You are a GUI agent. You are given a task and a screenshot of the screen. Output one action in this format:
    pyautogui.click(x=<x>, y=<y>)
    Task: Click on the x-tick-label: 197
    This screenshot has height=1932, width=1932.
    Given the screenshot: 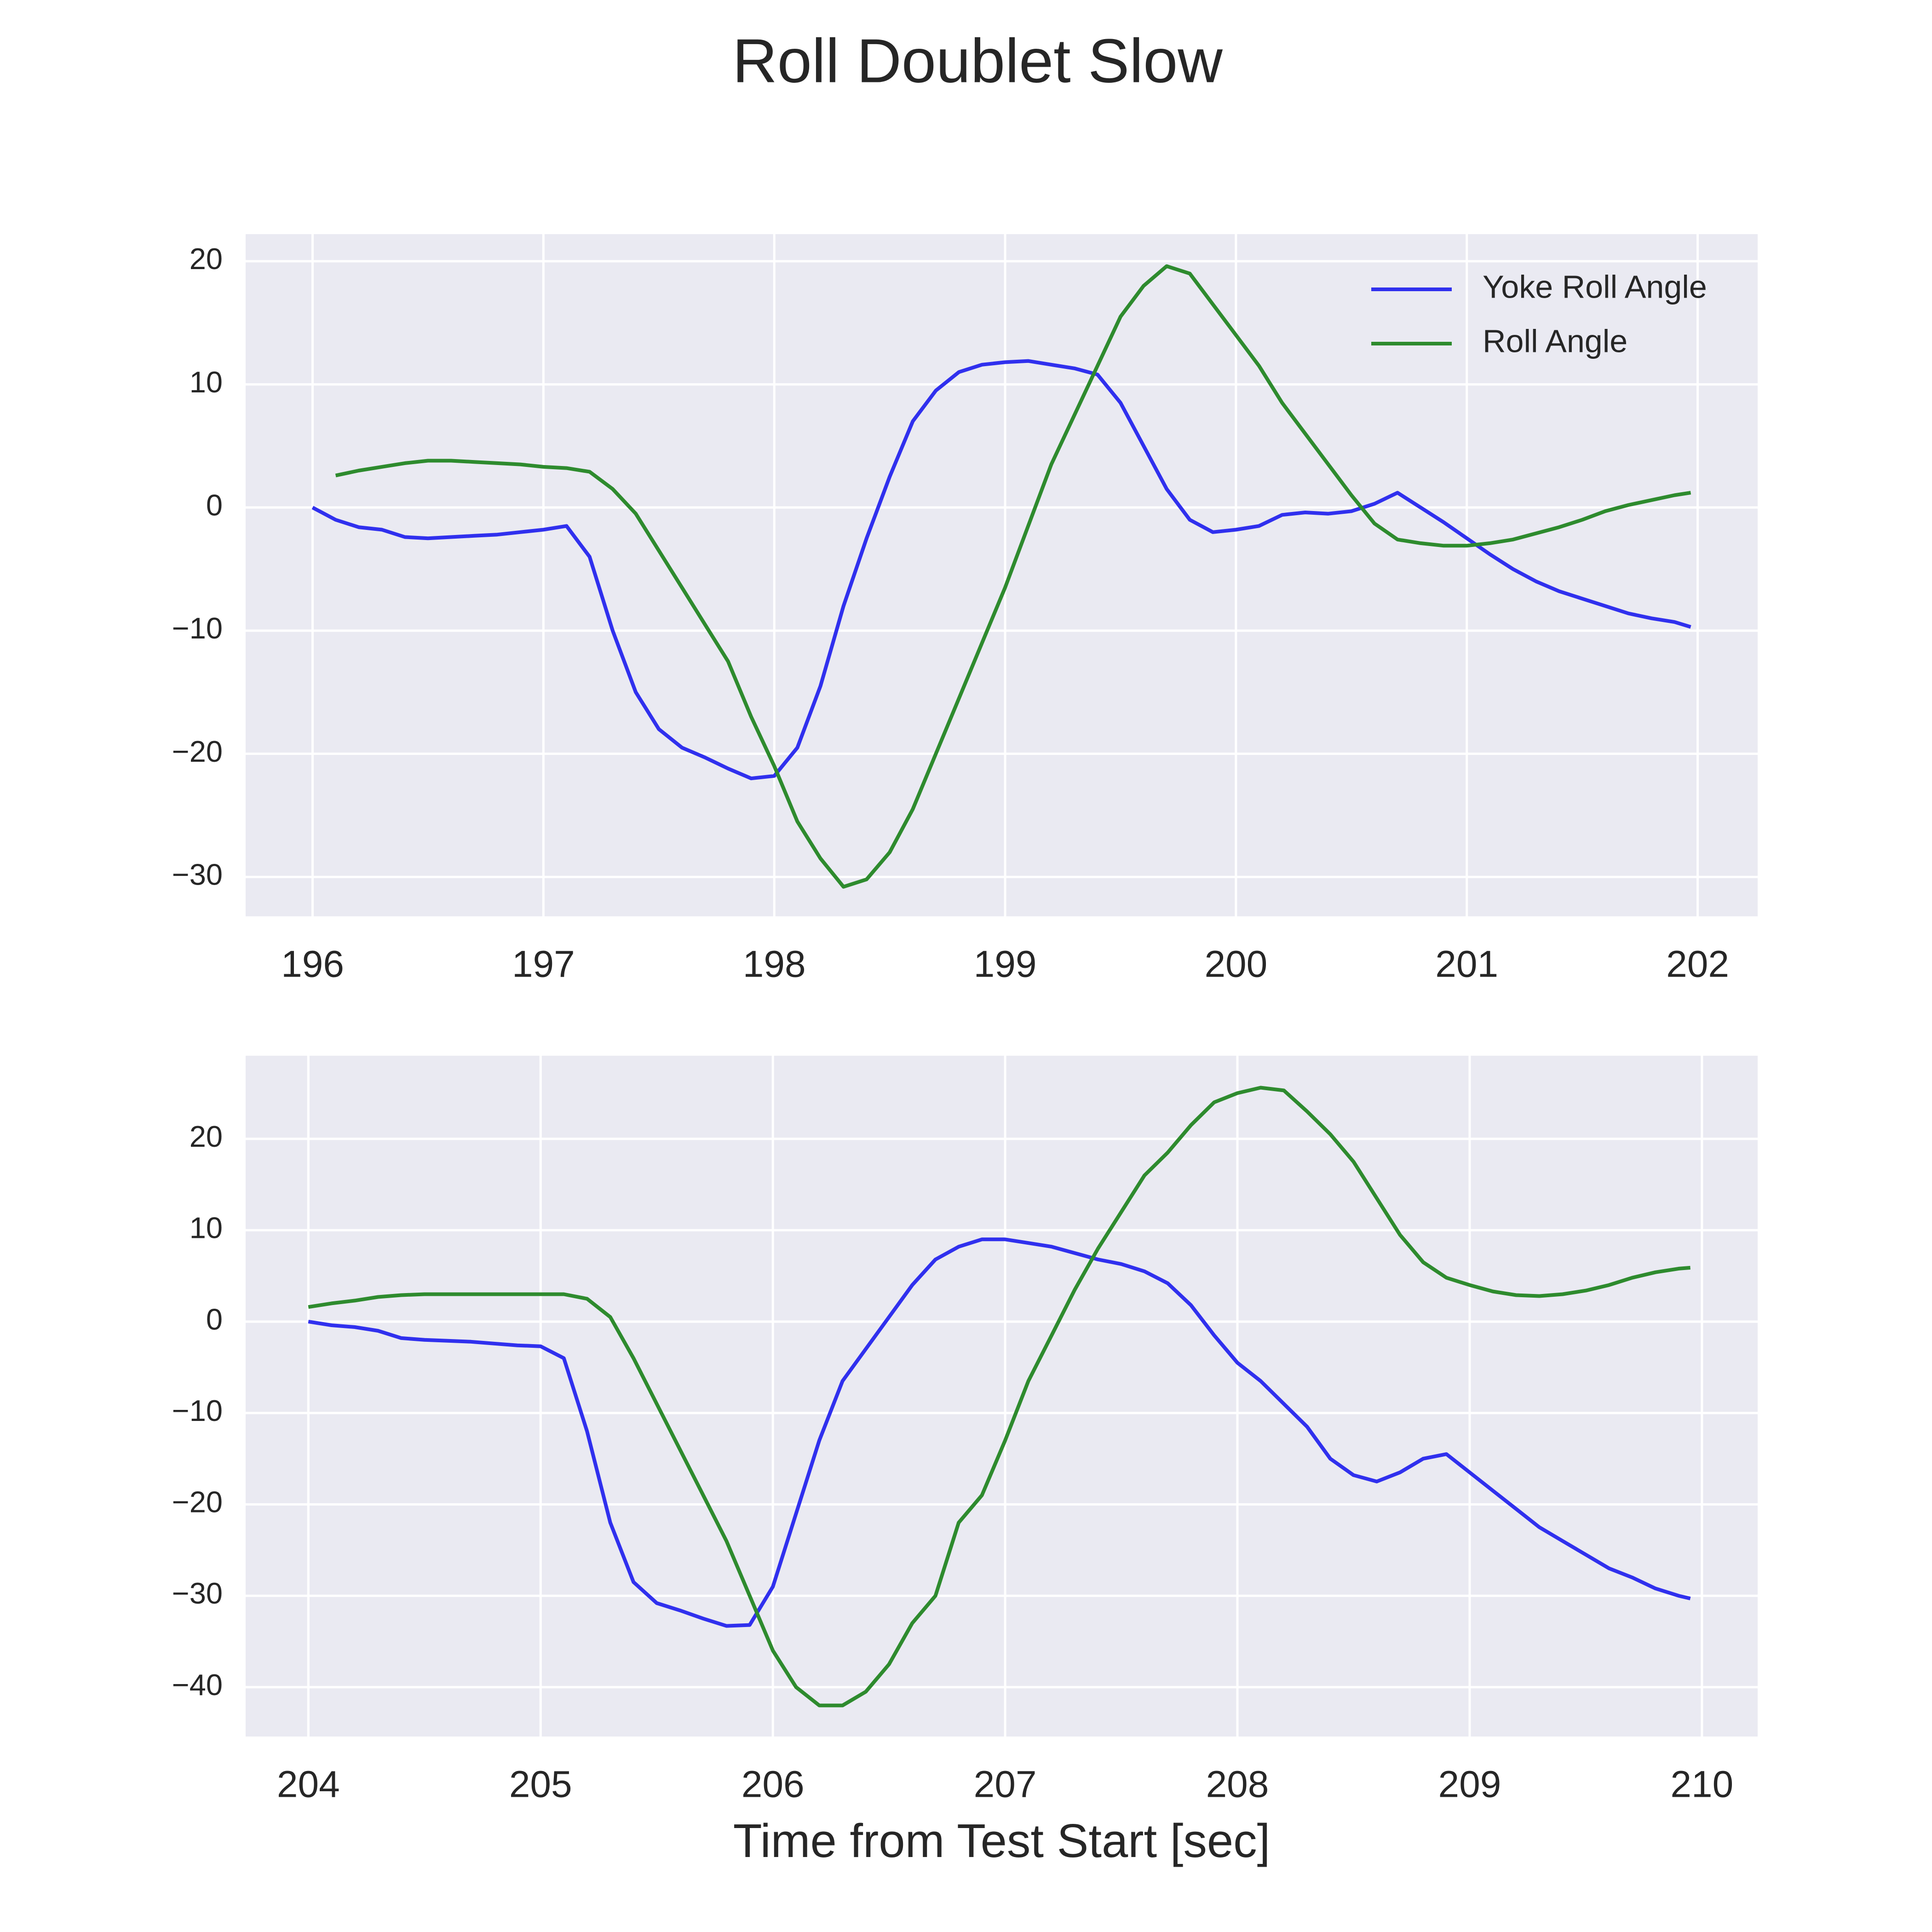 What is the action you would take?
    pyautogui.click(x=543, y=964)
    